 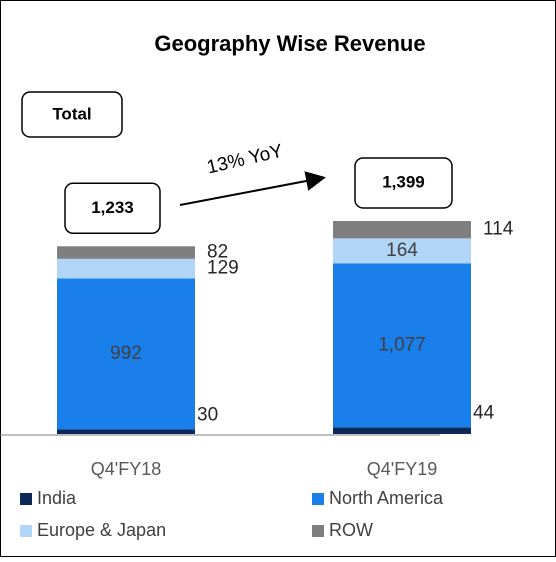 What do you see at coordinates (207, 414) in the screenshot?
I see `value-label: 30` at bounding box center [207, 414].